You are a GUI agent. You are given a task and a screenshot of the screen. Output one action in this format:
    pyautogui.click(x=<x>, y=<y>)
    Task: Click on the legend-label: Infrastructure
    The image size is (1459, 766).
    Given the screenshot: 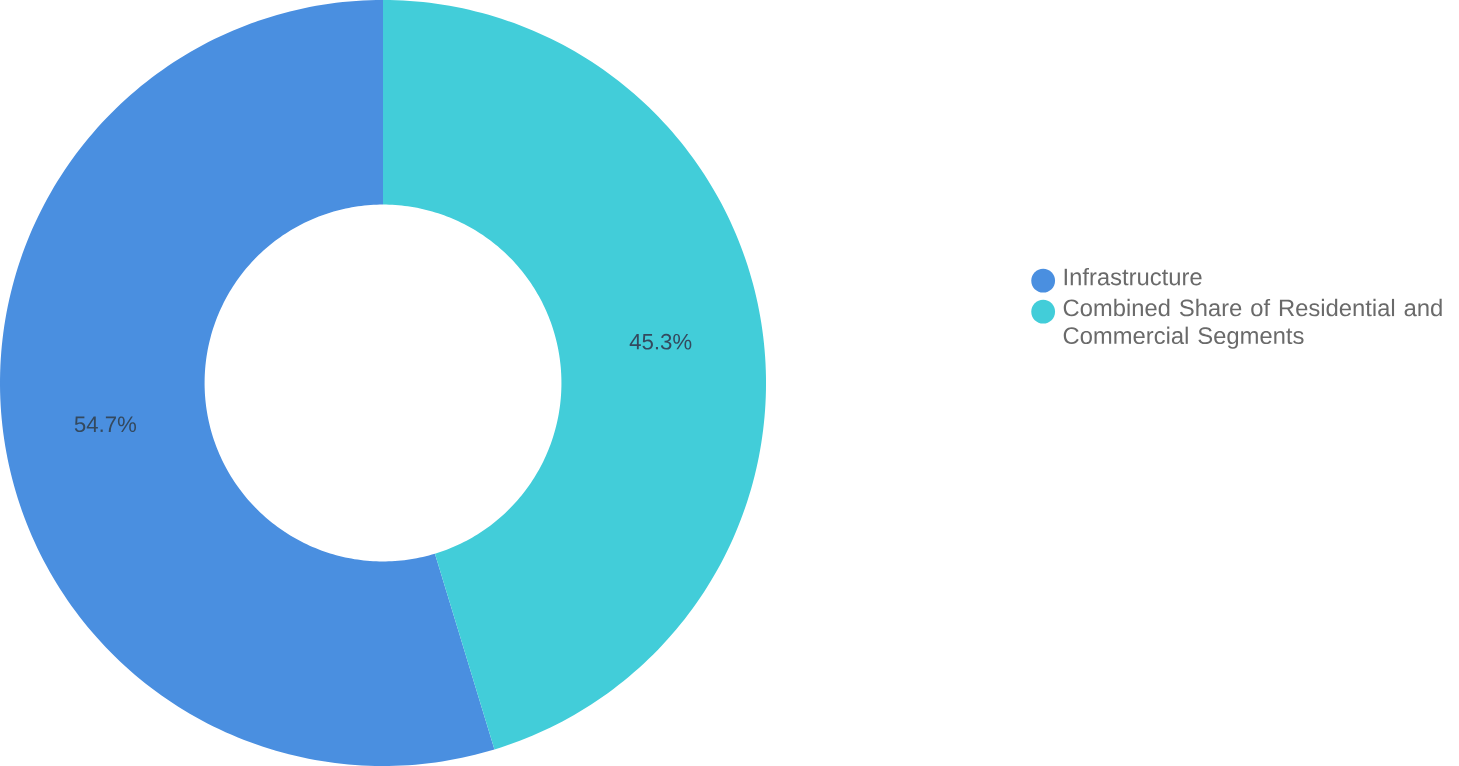 What is the action you would take?
    pyautogui.click(x=1133, y=276)
    